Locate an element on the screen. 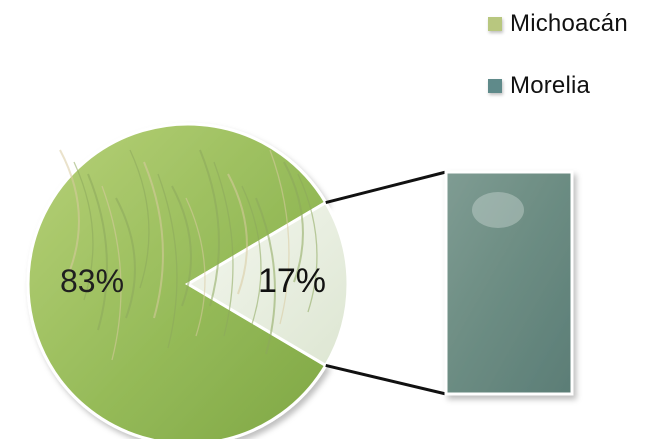 This screenshot has width=658, height=439. legend-swatch-morelia is located at coordinates (495, 86).